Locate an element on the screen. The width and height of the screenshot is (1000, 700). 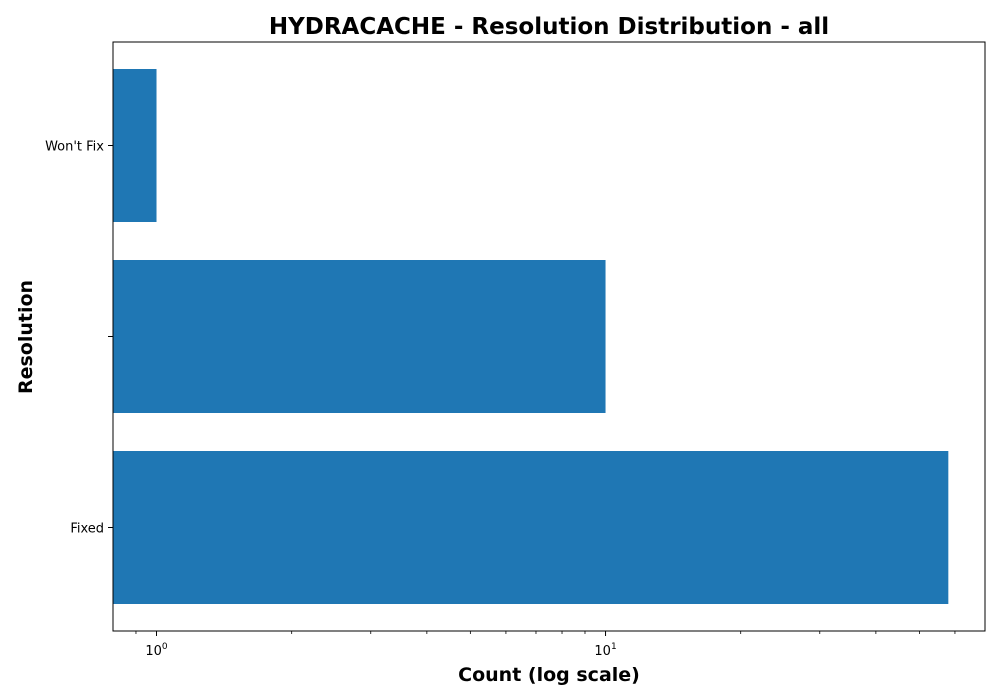
y-tick-label-0: Fixed is located at coordinates (87, 529).